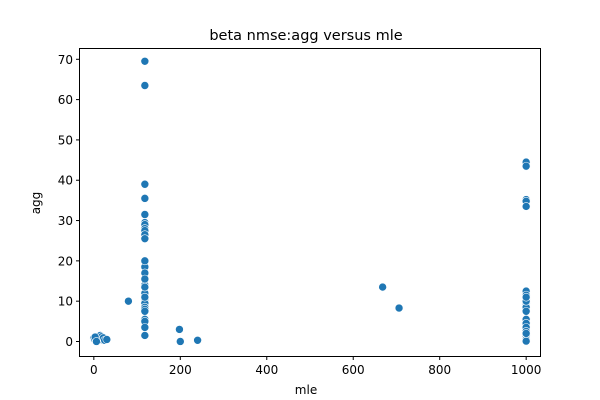 The height and width of the screenshot is (400, 600). Describe the element at coordinates (65, 302) in the screenshot. I see `y-tick-label: 10` at that location.